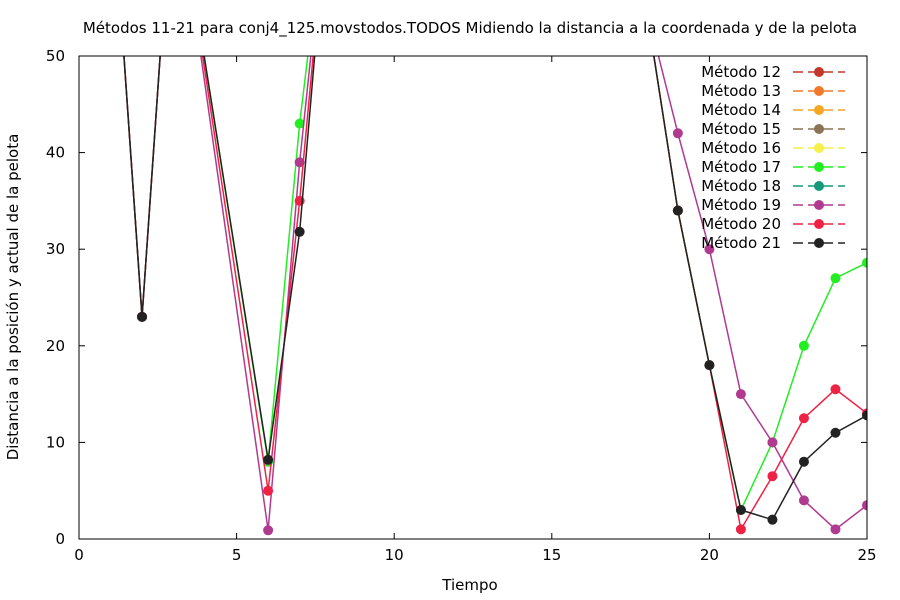  I want to click on y-tick-label: 0, so click(60, 539).